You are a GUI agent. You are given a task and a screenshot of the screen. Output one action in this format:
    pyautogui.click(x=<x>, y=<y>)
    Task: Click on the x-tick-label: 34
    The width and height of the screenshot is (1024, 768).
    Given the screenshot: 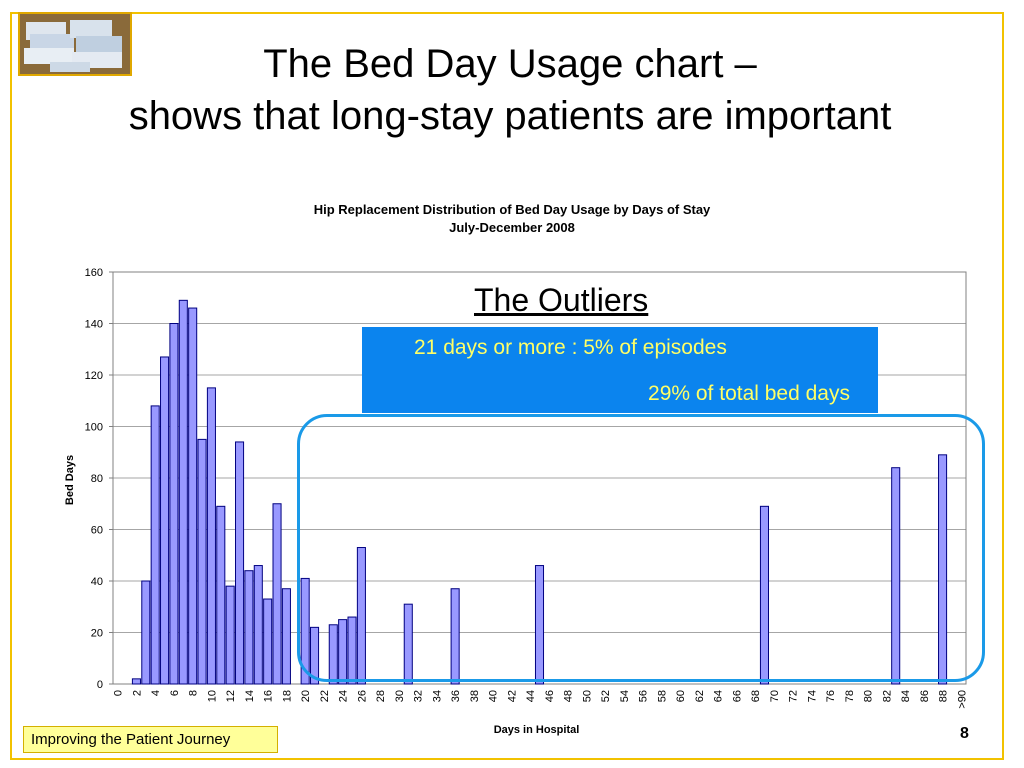 What is the action you would take?
    pyautogui.click(x=437, y=696)
    